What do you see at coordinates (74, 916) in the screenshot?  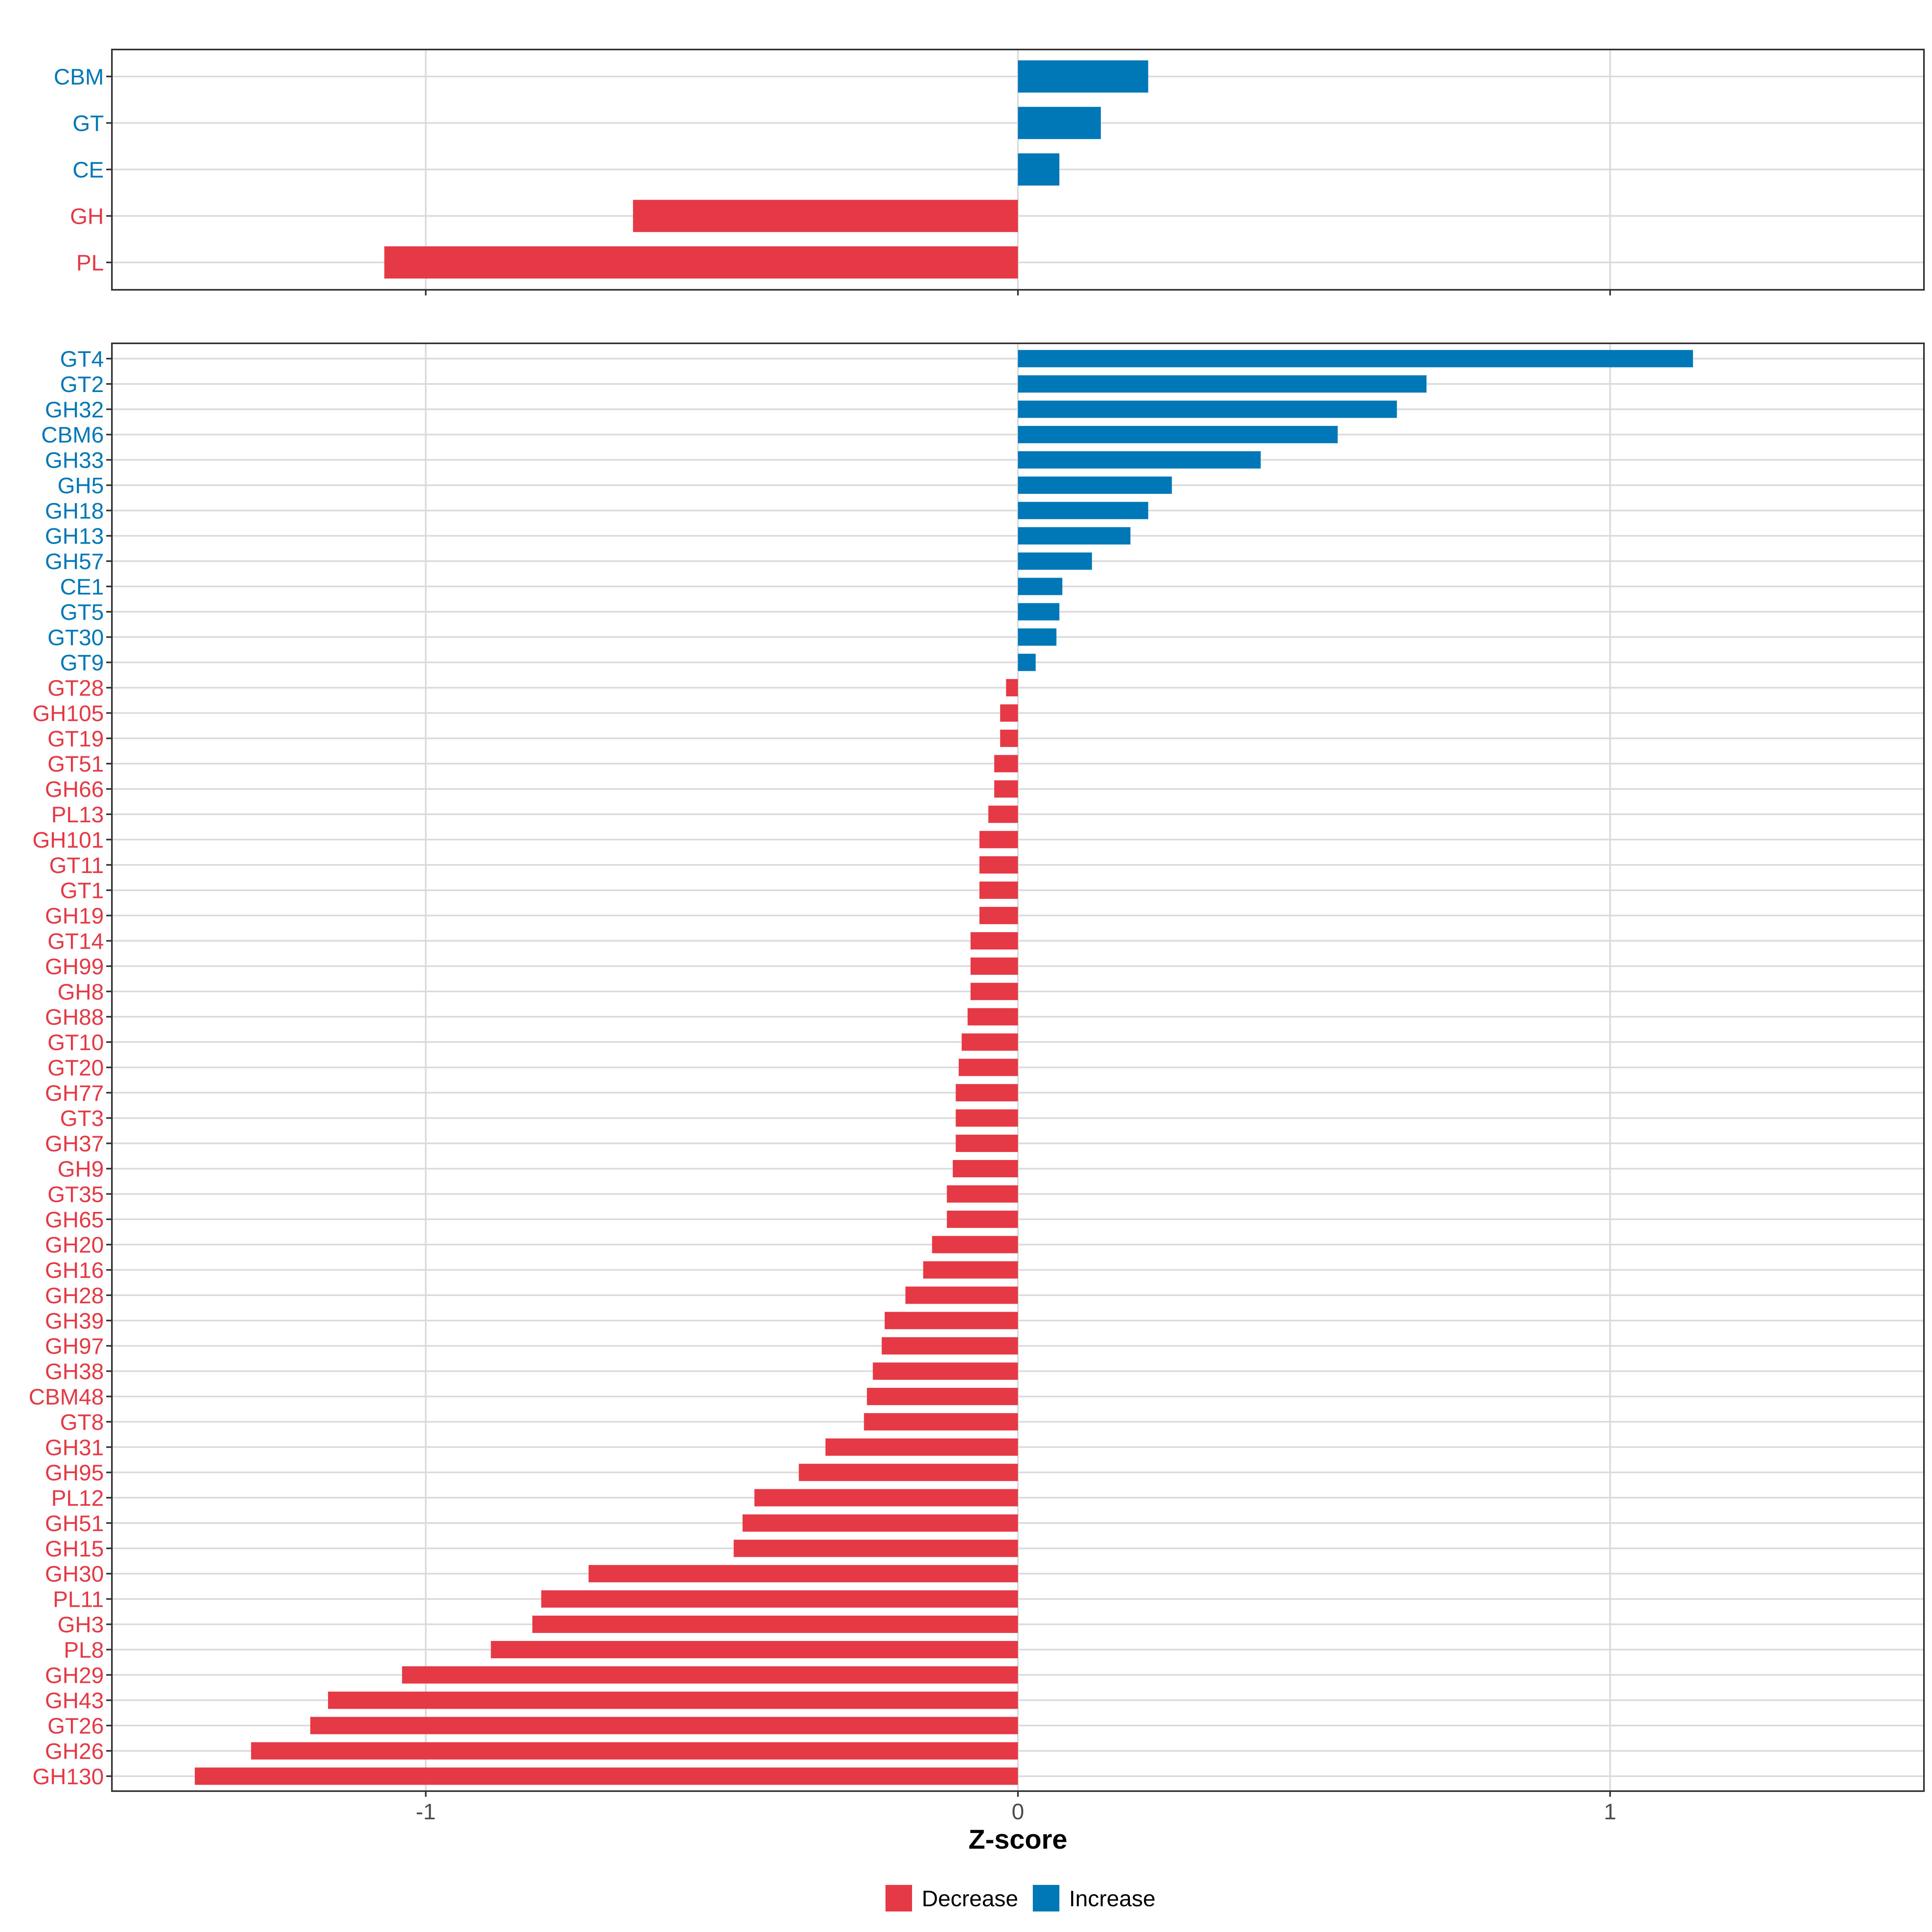 I see `y-tick-label: GH19` at bounding box center [74, 916].